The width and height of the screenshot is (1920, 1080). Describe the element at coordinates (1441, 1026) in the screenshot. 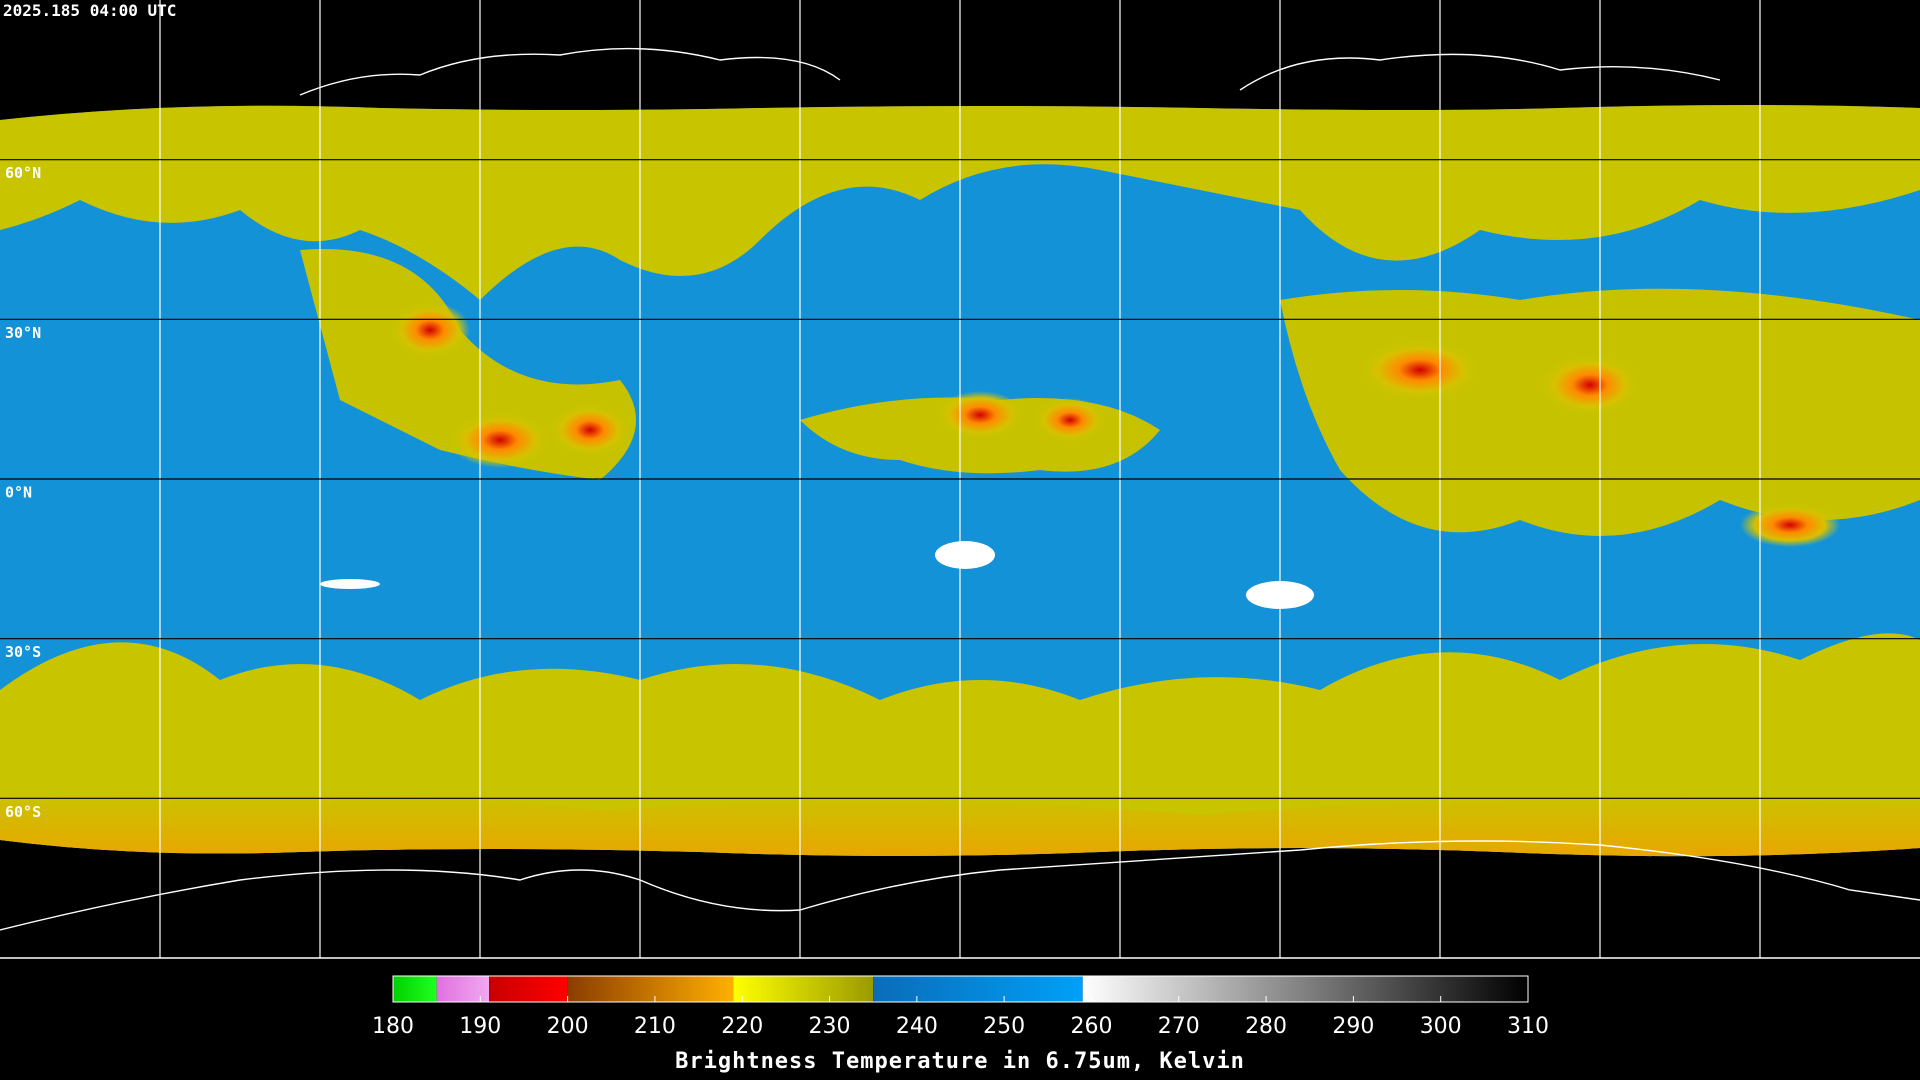

I see `colorbar-tick-label: 300` at that location.